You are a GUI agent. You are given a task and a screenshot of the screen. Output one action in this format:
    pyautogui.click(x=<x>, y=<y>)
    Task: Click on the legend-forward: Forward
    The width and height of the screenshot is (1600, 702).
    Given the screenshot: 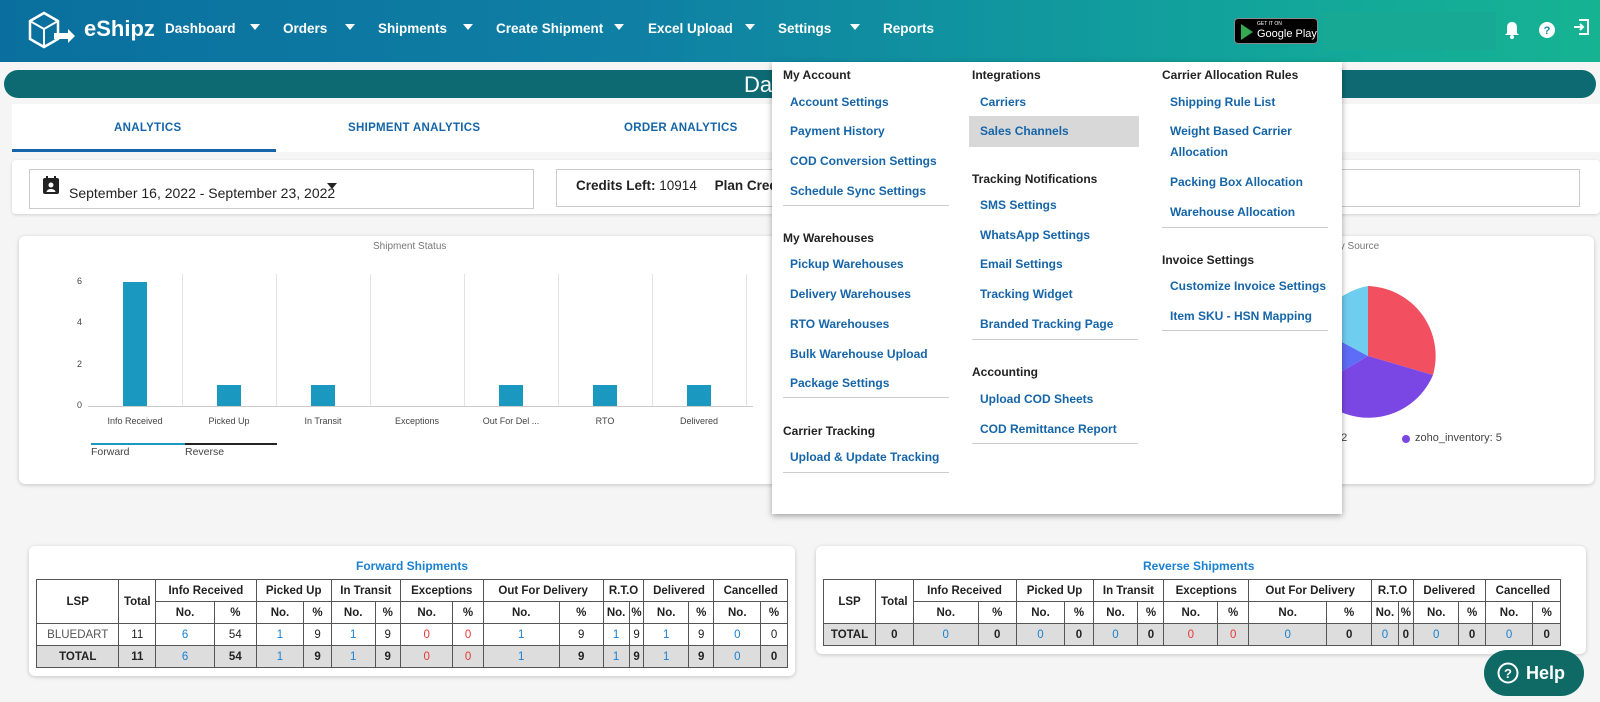 What is the action you would take?
    pyautogui.click(x=110, y=452)
    